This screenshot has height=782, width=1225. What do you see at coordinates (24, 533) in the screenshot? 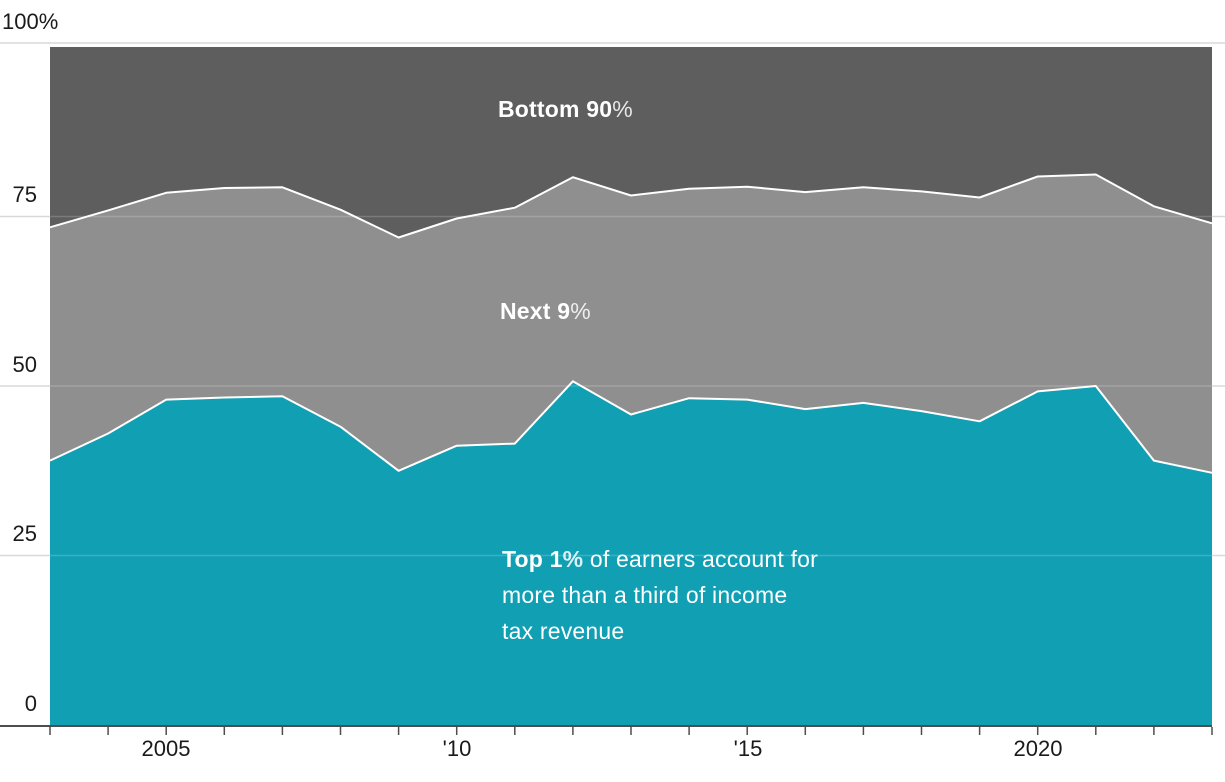
I see `y-axis-label-25: 25` at bounding box center [24, 533].